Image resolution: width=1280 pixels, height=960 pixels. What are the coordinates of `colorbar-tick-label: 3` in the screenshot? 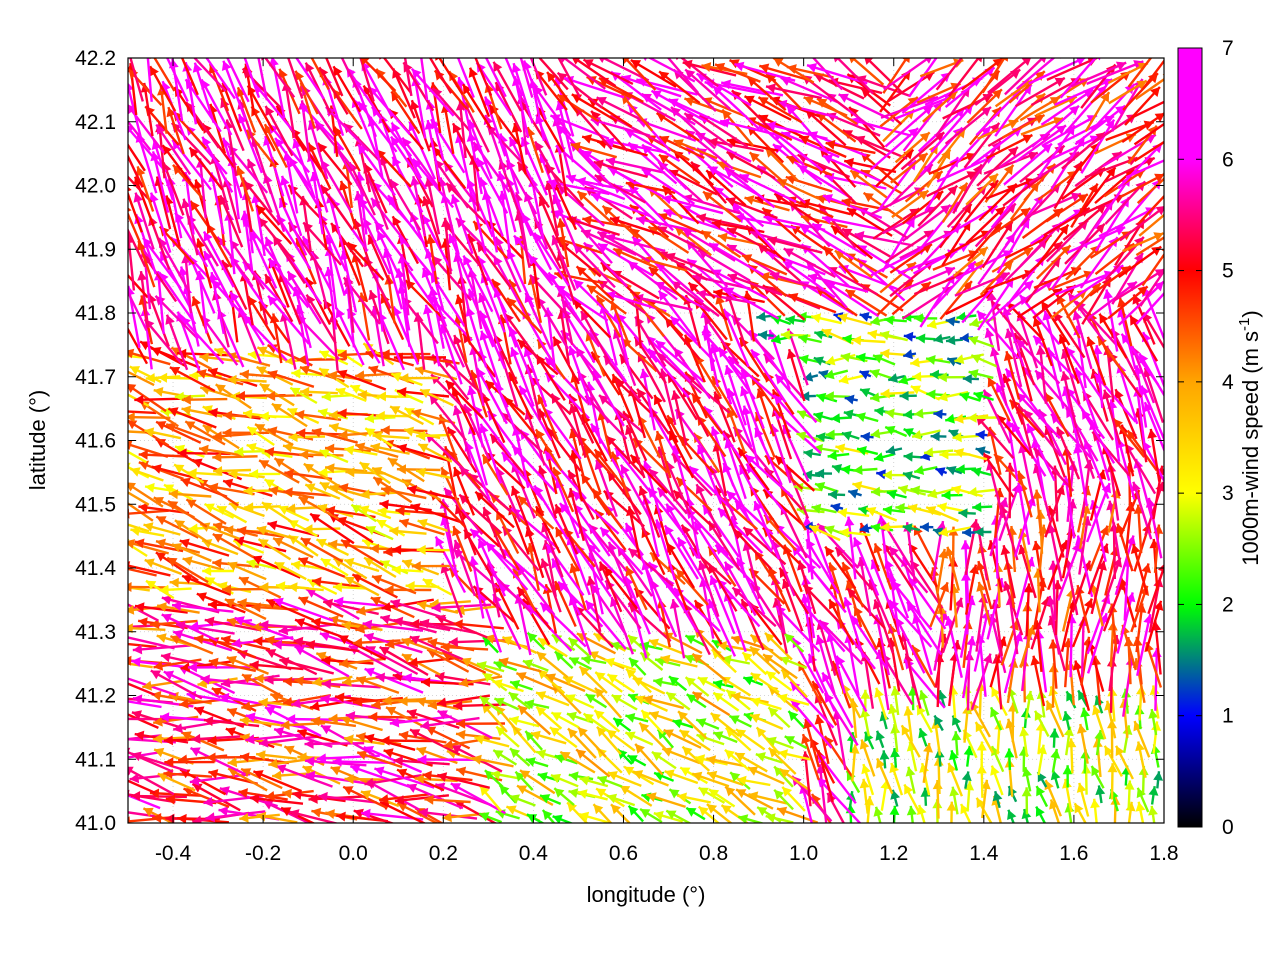 It's located at (1228, 493).